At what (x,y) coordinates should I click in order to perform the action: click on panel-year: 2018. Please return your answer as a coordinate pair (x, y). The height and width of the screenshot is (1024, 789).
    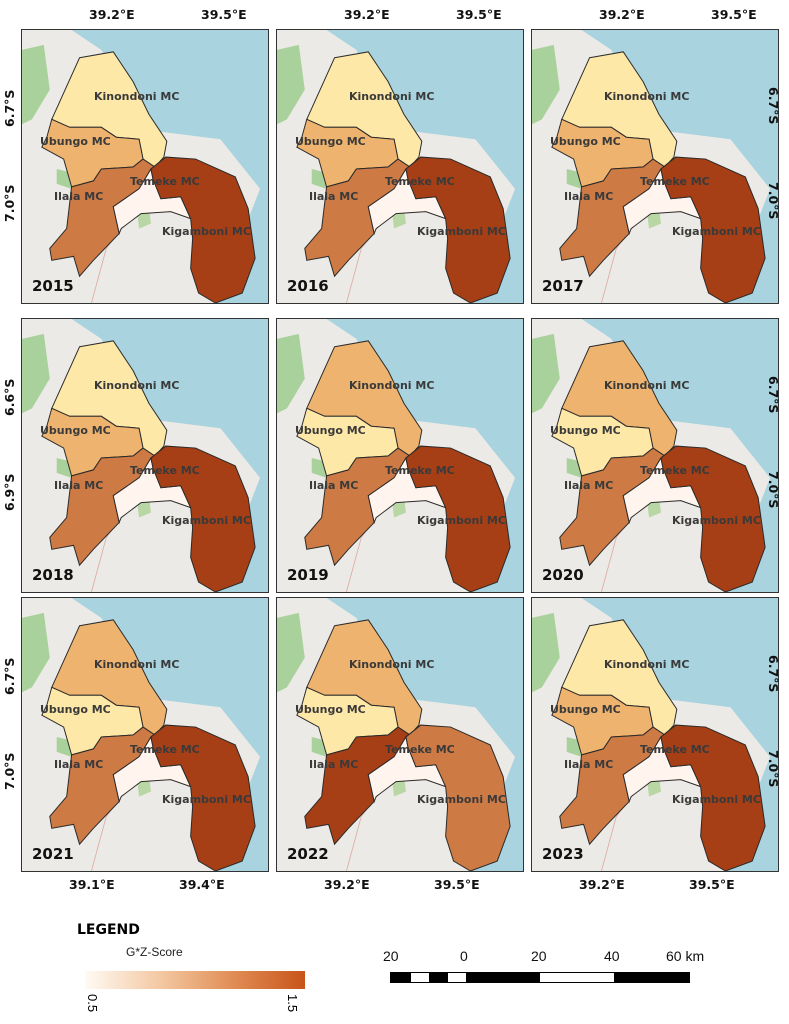
    Looking at the image, I should click on (53, 575).